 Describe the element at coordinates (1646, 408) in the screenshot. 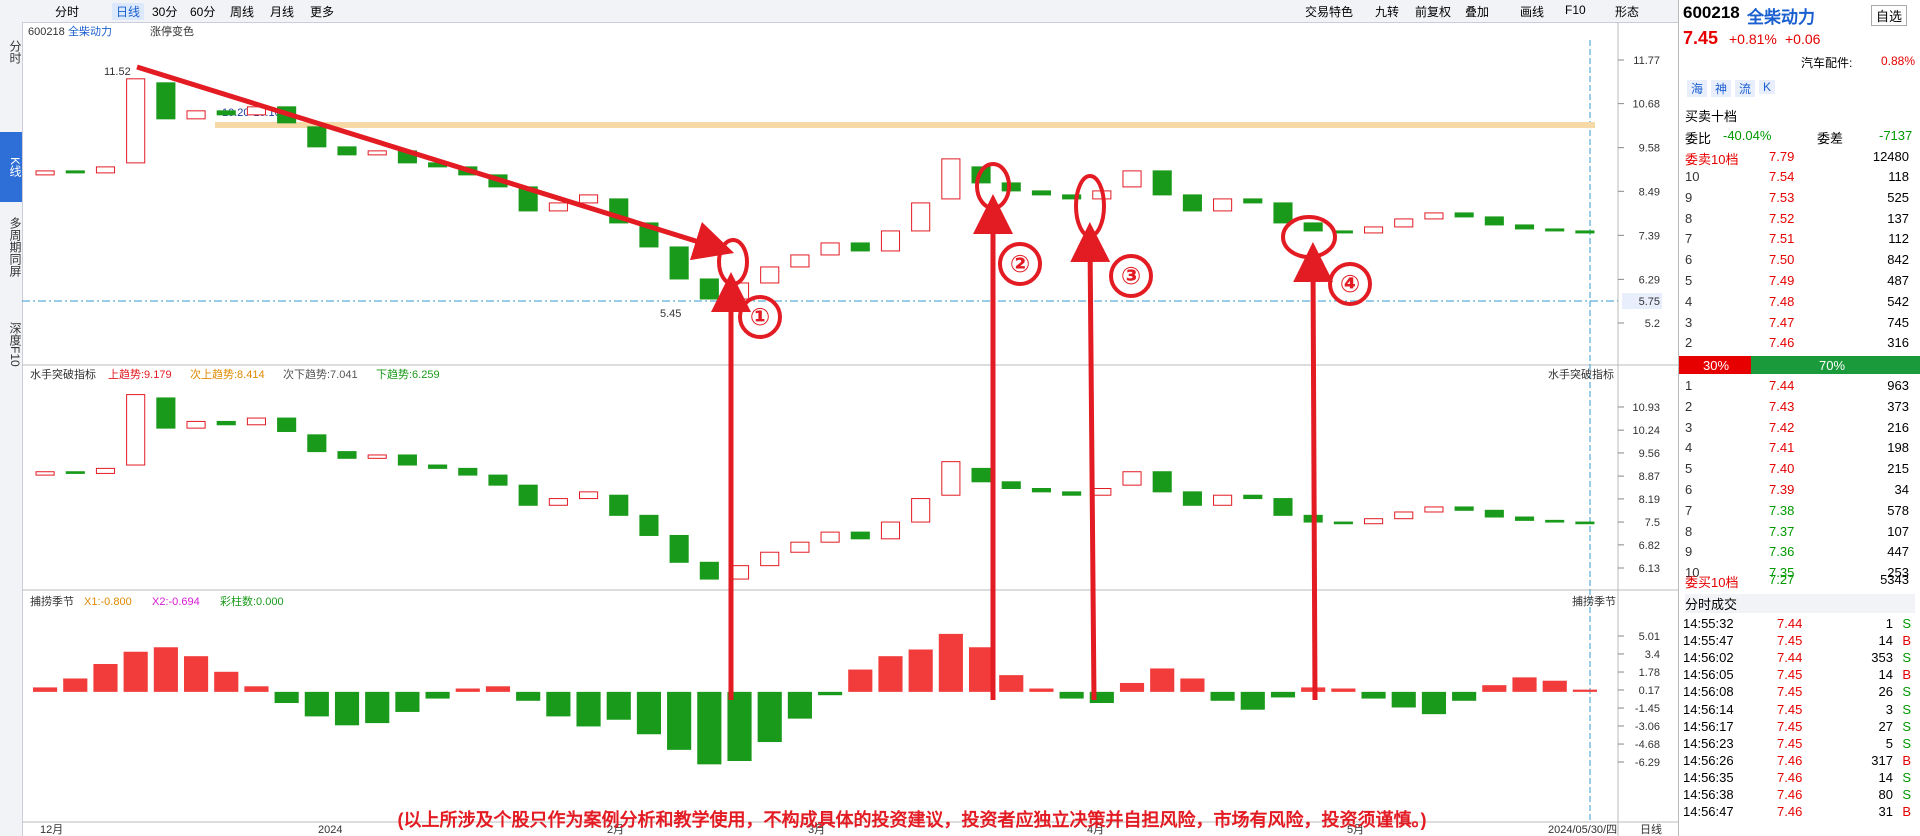

I see `y-tick-label: 10.93` at that location.